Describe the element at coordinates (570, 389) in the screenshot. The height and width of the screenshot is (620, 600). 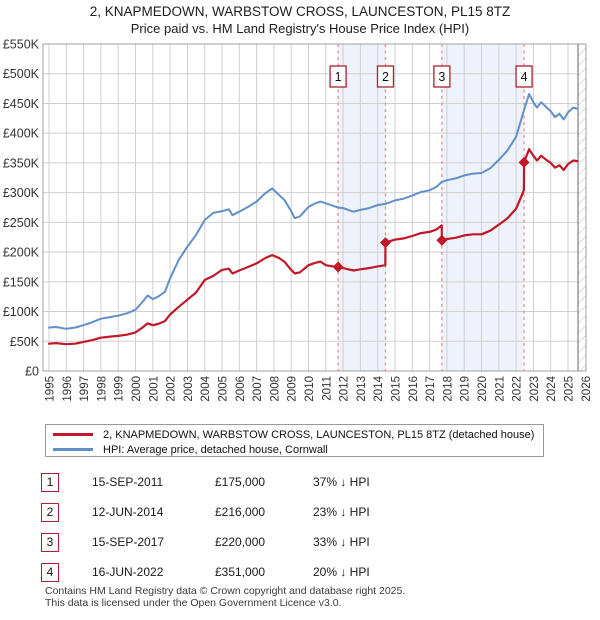
I see `x-tick-label: 2025` at that location.